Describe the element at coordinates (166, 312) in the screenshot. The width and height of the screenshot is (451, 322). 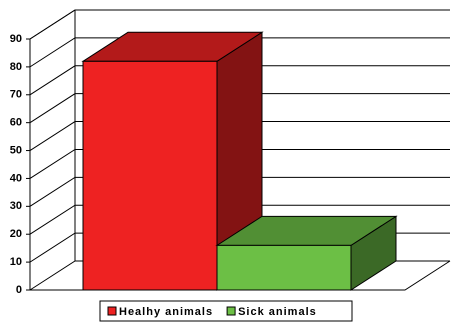
I see `legend-label: Healhy animals` at that location.